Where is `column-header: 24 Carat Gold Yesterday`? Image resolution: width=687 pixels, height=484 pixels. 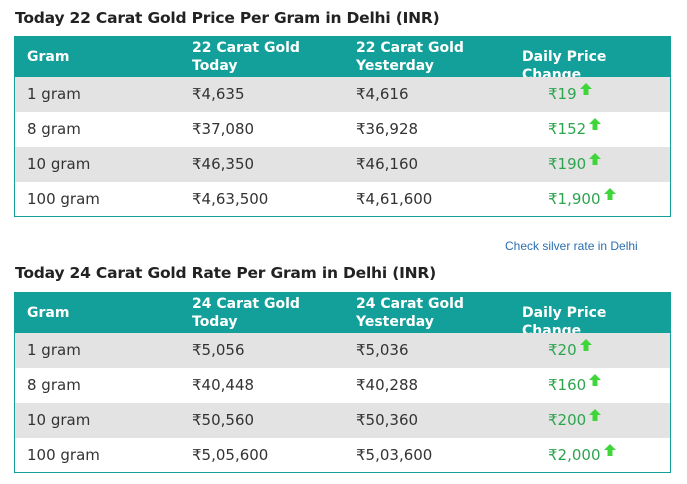
column-header: 24 Carat Gold Yesterday is located at coordinates (410, 313).